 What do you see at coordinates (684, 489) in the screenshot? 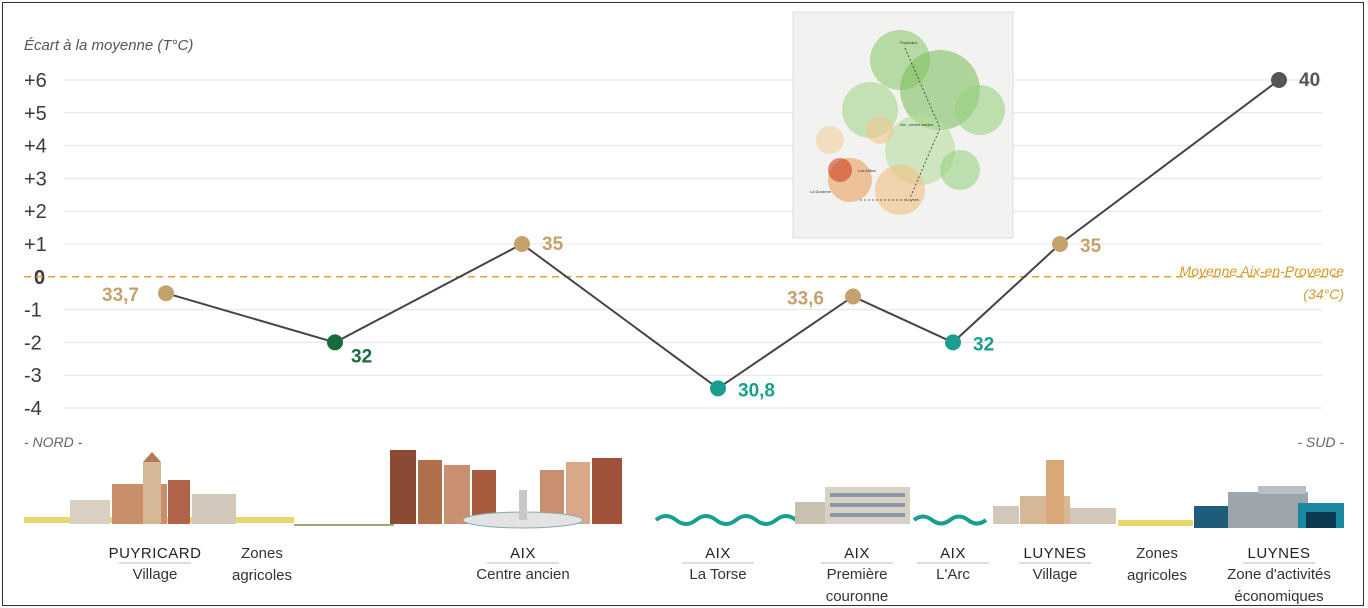
I see `landscape-strip` at bounding box center [684, 489].